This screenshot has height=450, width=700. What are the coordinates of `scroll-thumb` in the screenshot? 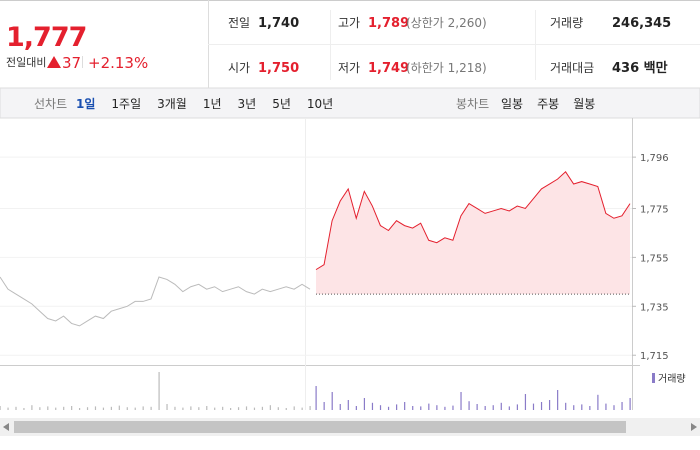 It's located at (320, 427).